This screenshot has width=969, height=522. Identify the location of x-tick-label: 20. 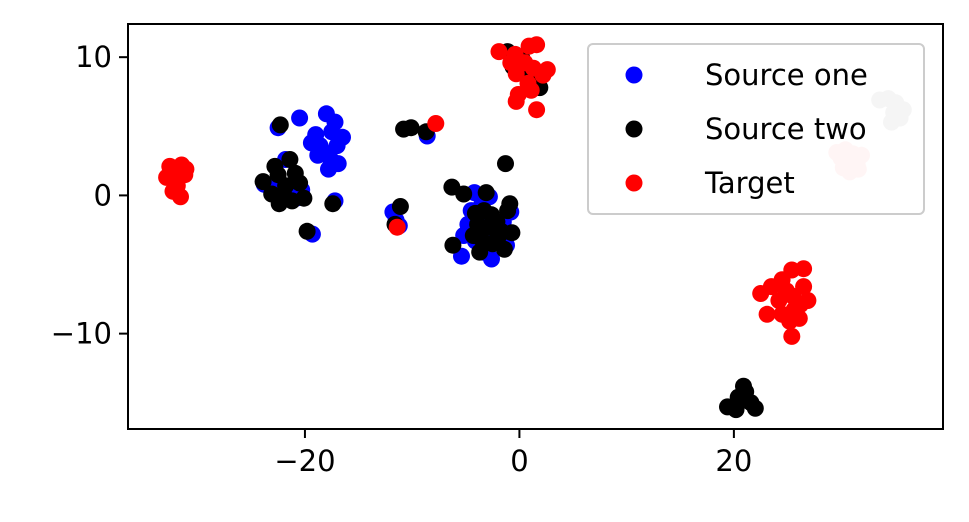
(733, 461).